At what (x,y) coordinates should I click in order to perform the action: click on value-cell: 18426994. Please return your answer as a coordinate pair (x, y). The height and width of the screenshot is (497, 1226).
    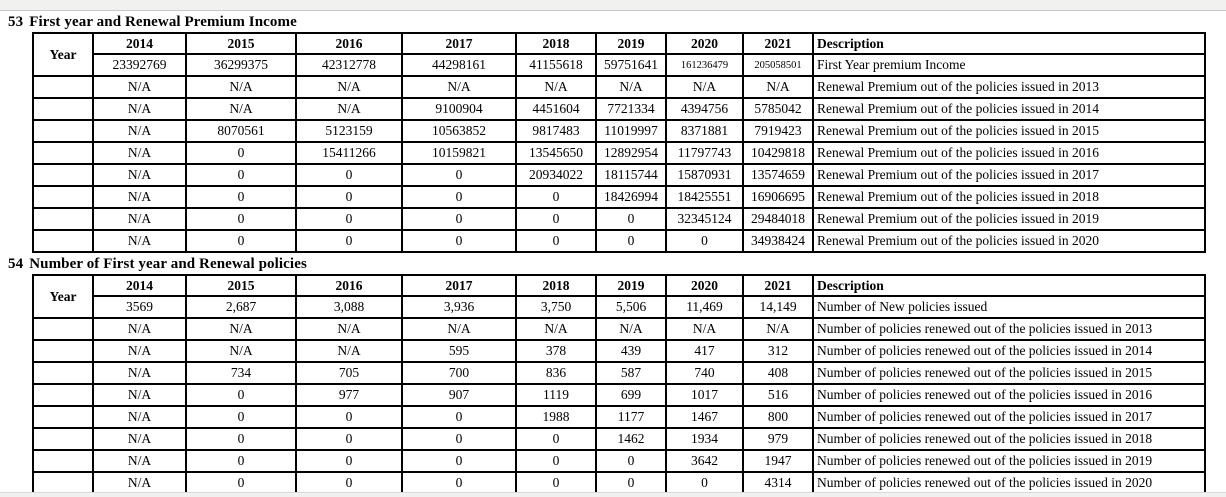
    Looking at the image, I should click on (631, 197).